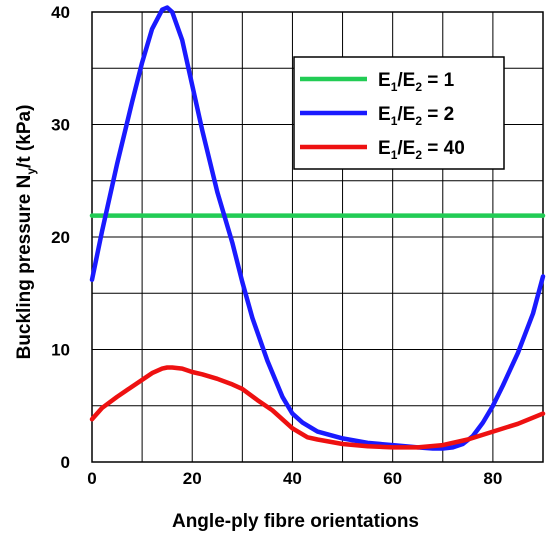 This screenshot has height=535, width=550. Describe the element at coordinates (492, 478) in the screenshot. I see `x-tick-label: 80` at that location.